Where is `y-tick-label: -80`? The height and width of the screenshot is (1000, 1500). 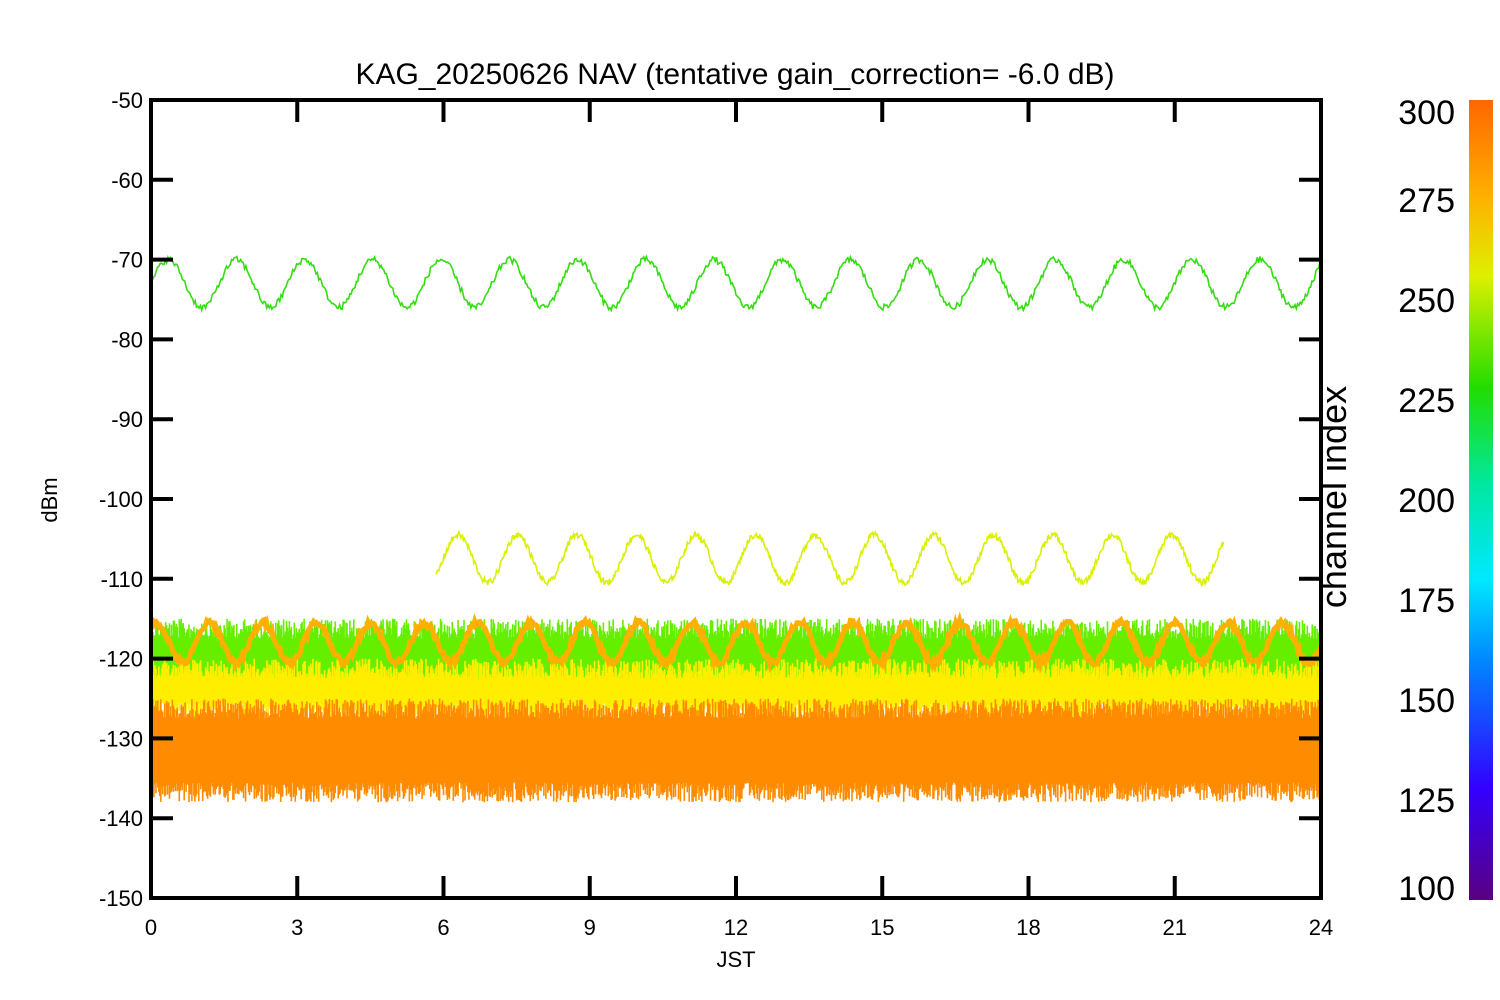 y-tick-label: -80 is located at coordinates (127, 339).